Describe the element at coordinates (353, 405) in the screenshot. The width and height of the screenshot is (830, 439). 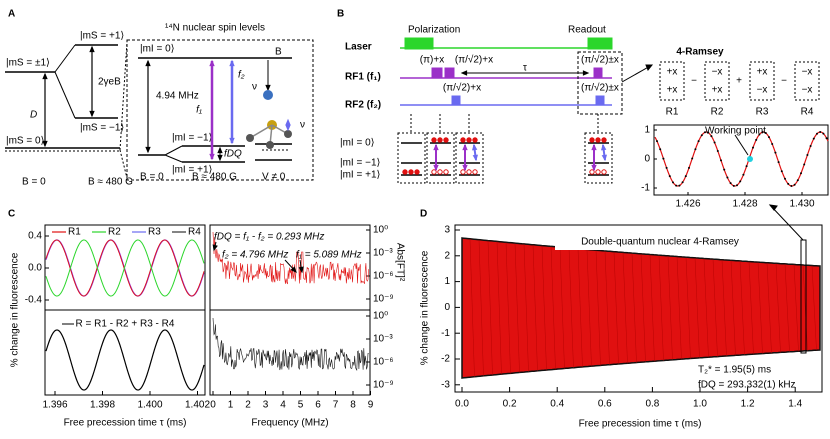
I see `tick-label: 8` at that location.